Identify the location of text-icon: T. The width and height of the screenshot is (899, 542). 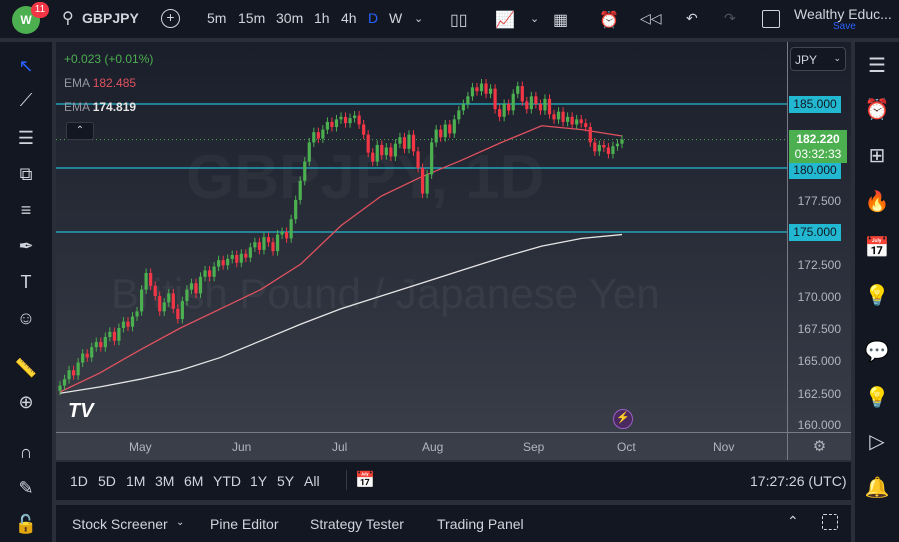
(26, 282).